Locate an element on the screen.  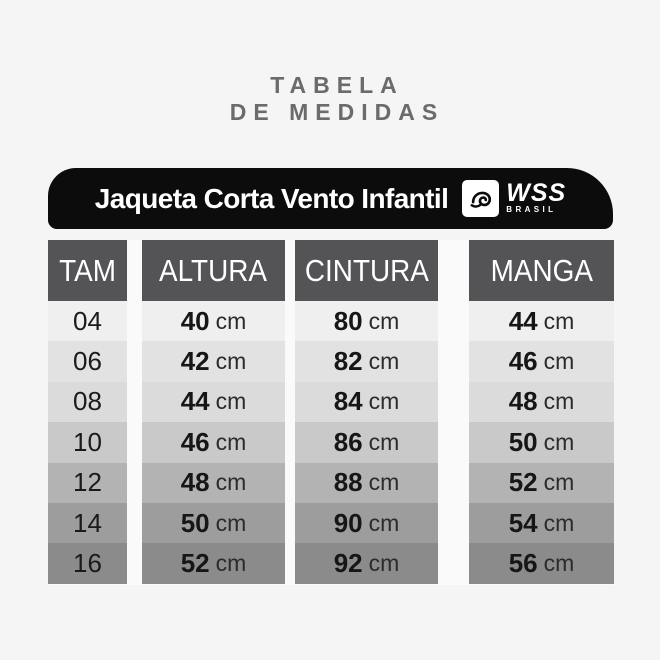
table-cell: 12 is located at coordinates (87, 482).